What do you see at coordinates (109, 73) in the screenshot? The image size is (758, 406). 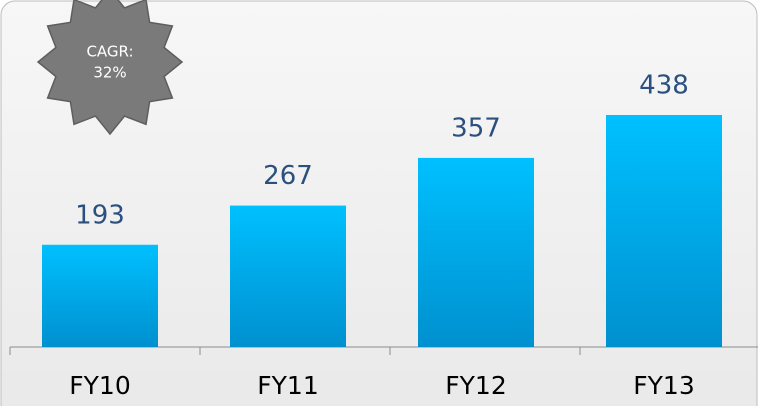 I see `annotation-text: 32%` at bounding box center [109, 73].